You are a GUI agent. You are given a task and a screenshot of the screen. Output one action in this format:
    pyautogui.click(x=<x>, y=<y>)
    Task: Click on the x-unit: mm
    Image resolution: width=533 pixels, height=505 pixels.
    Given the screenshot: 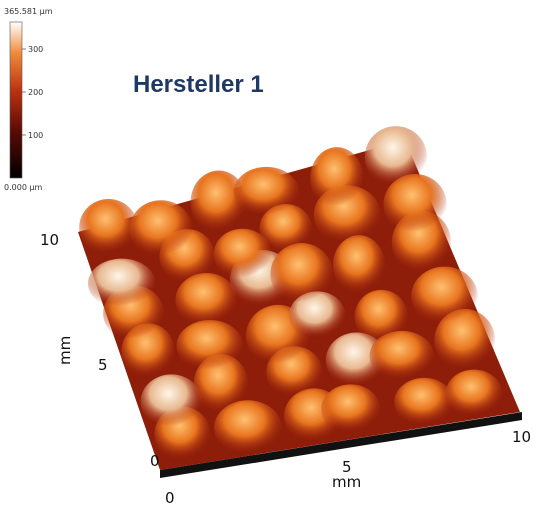 What is the action you would take?
    pyautogui.click(x=346, y=482)
    